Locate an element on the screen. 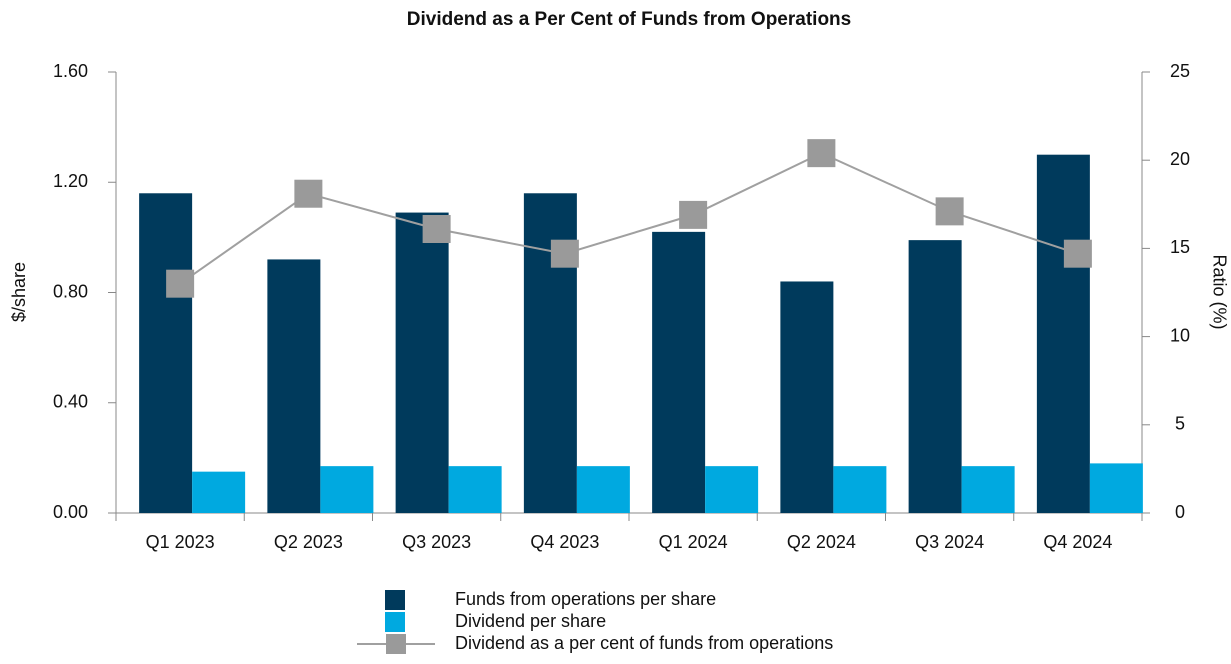 The width and height of the screenshot is (1231, 664). x-tick-label: Q3 2024 is located at coordinates (949, 542).